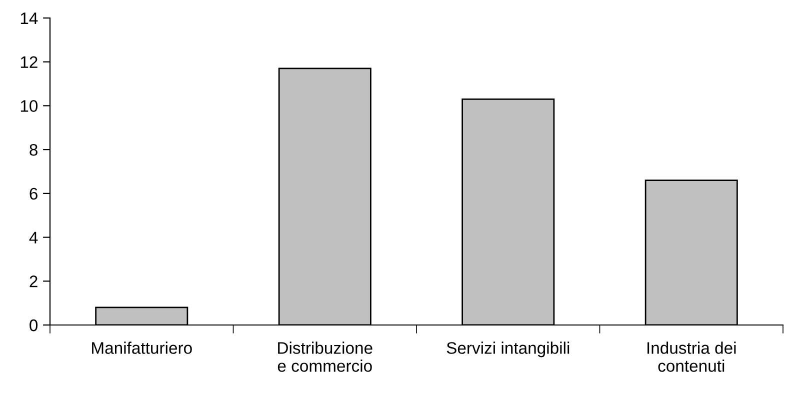 The image size is (797, 401). Describe the element at coordinates (34, 150) in the screenshot. I see `y-tick-label: 8` at that location.